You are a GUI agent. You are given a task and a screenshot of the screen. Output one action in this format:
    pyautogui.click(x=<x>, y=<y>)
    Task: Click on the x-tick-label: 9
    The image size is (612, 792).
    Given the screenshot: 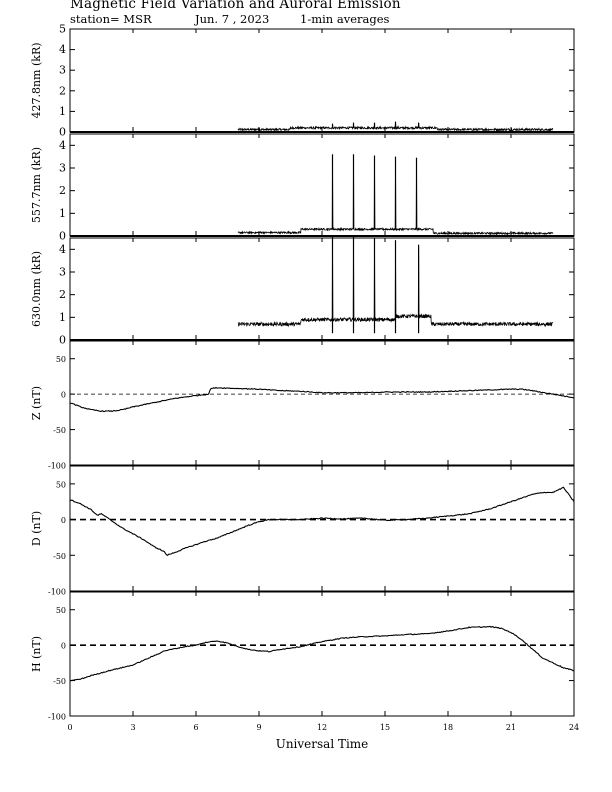 What is the action you would take?
    pyautogui.click(x=258, y=727)
    